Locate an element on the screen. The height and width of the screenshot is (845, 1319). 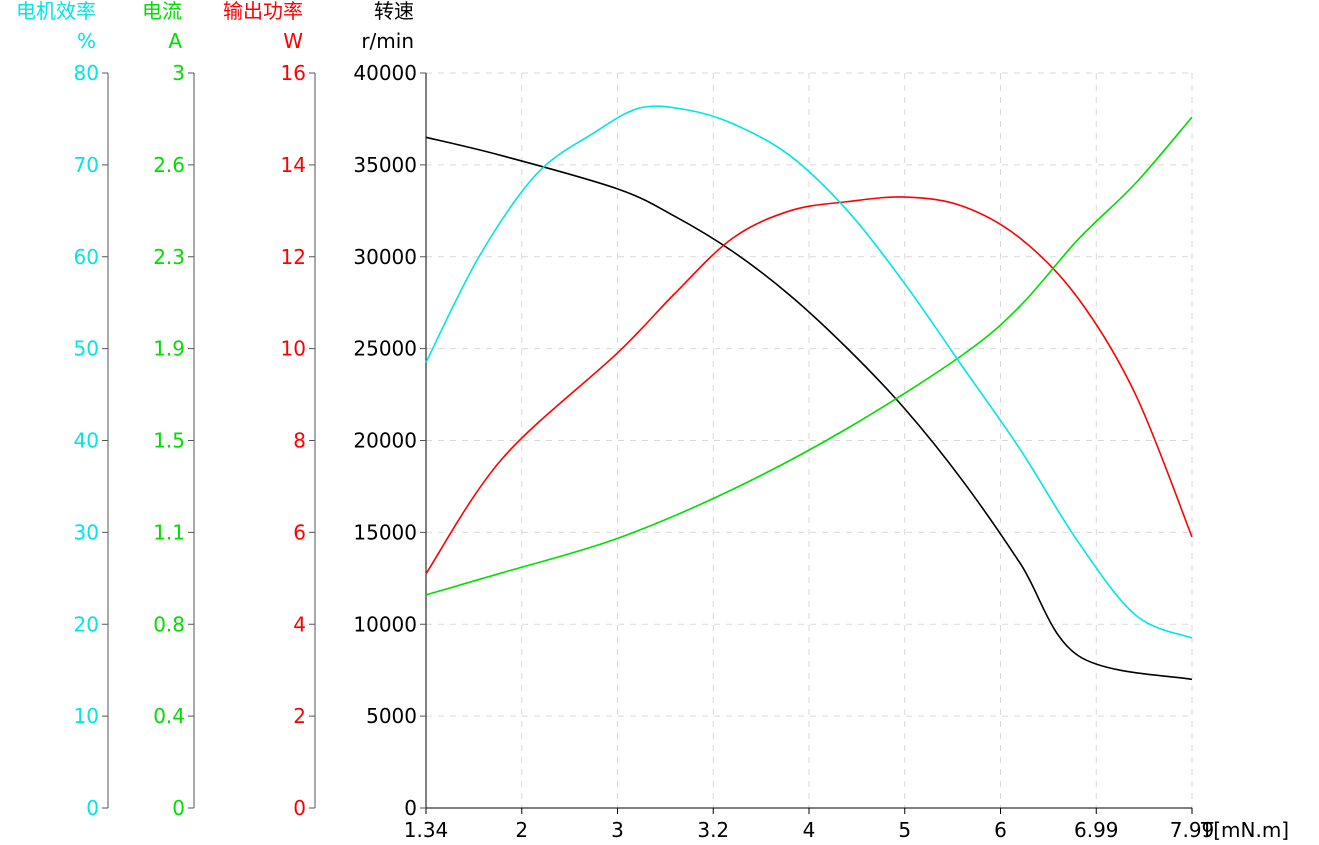
power-tick-label: 8 is located at coordinates (299, 441).